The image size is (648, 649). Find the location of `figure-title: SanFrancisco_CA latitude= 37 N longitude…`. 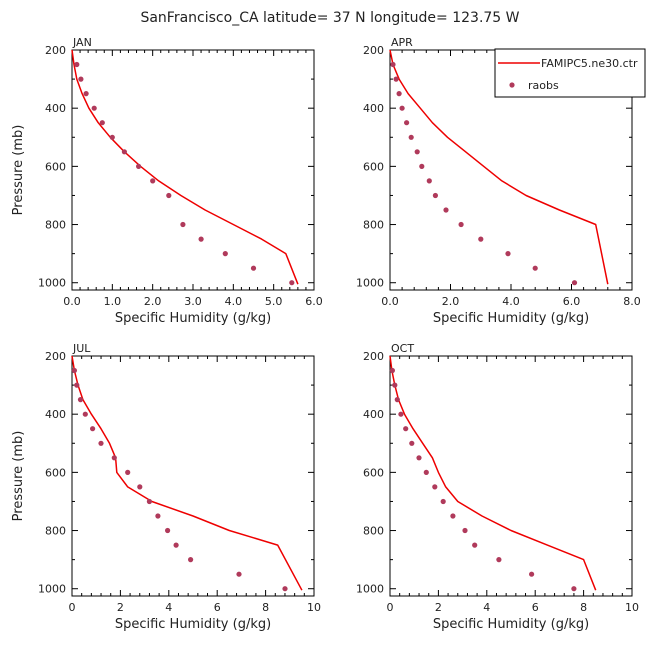

figure-title: SanFrancisco_CA latitude= 37 N longitude… is located at coordinates (329, 18).